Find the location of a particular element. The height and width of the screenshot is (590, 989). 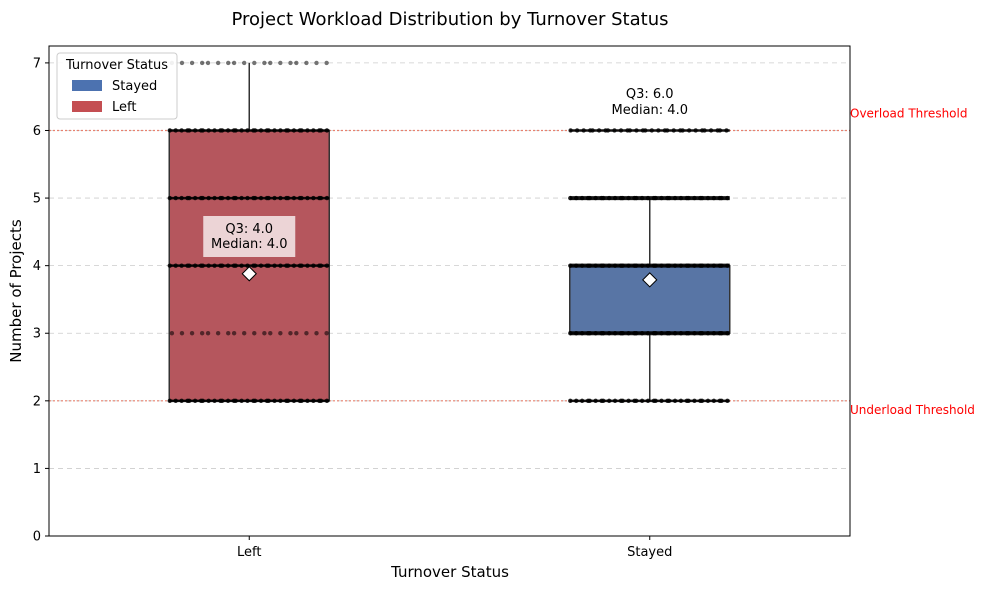

box-stayed is located at coordinates (650, 299).